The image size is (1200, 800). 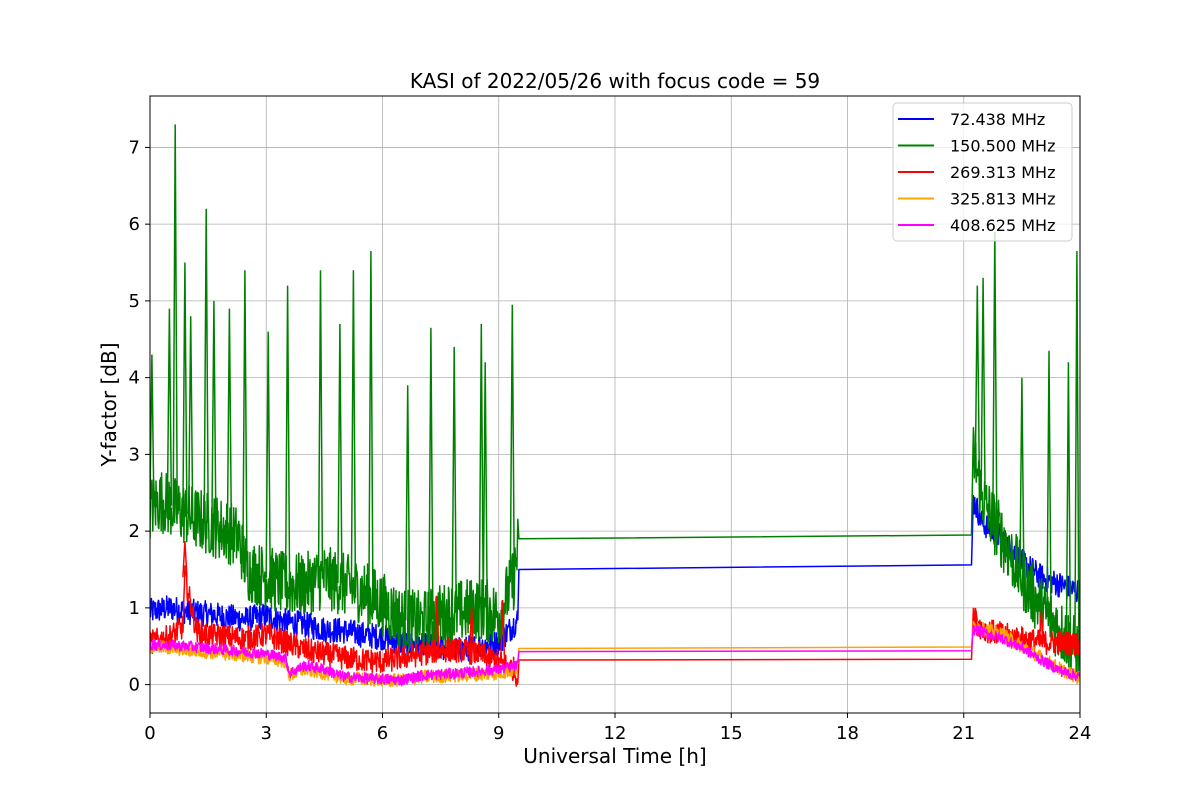 What do you see at coordinates (382, 733) in the screenshot?
I see `x-tick-label: 6` at bounding box center [382, 733].